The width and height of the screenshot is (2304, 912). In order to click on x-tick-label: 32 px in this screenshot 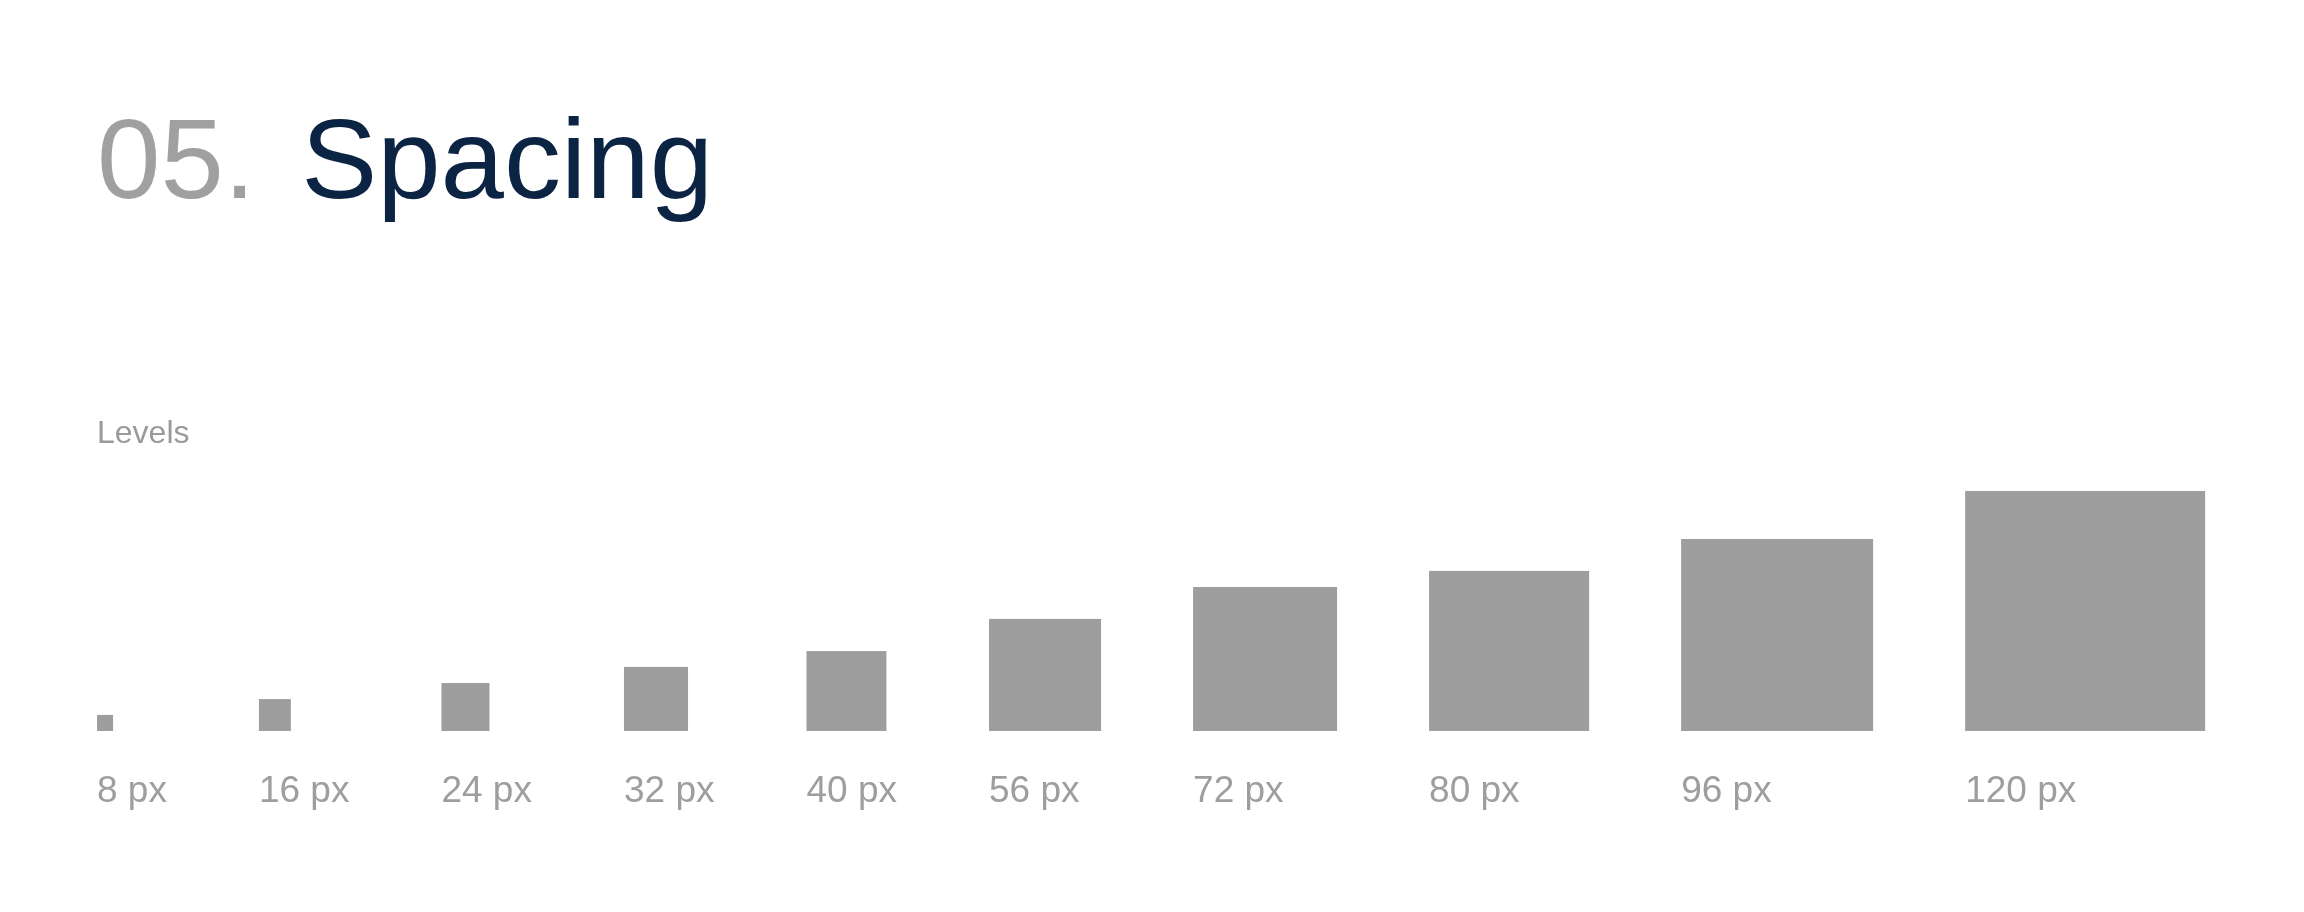, I will do `click(669, 789)`.